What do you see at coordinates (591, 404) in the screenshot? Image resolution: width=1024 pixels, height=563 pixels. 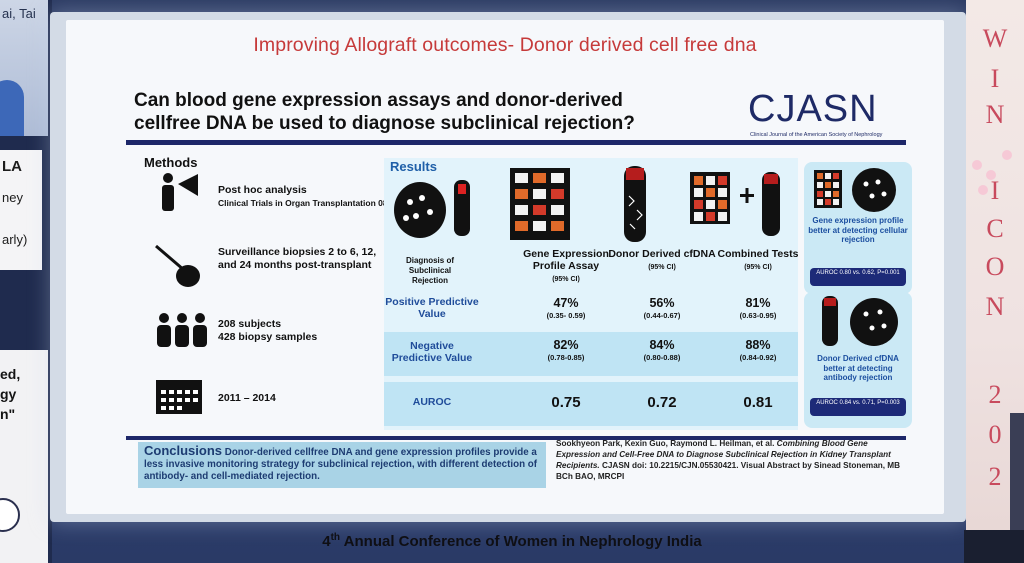 I see `auroc-band` at bounding box center [591, 404].